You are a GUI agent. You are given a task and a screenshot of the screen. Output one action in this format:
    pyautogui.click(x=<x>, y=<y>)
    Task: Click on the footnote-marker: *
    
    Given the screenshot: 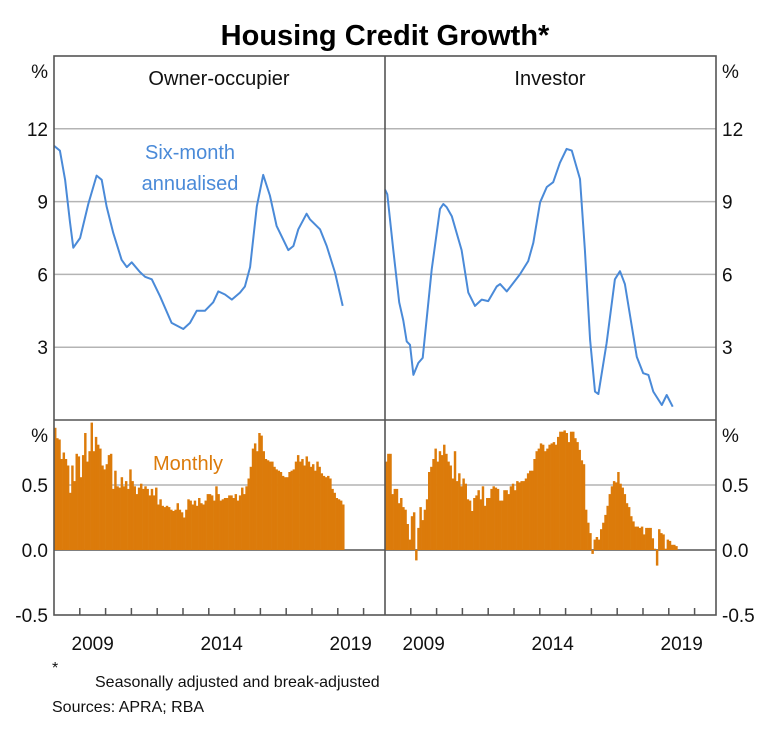 What is the action you would take?
    pyautogui.click(x=55, y=668)
    